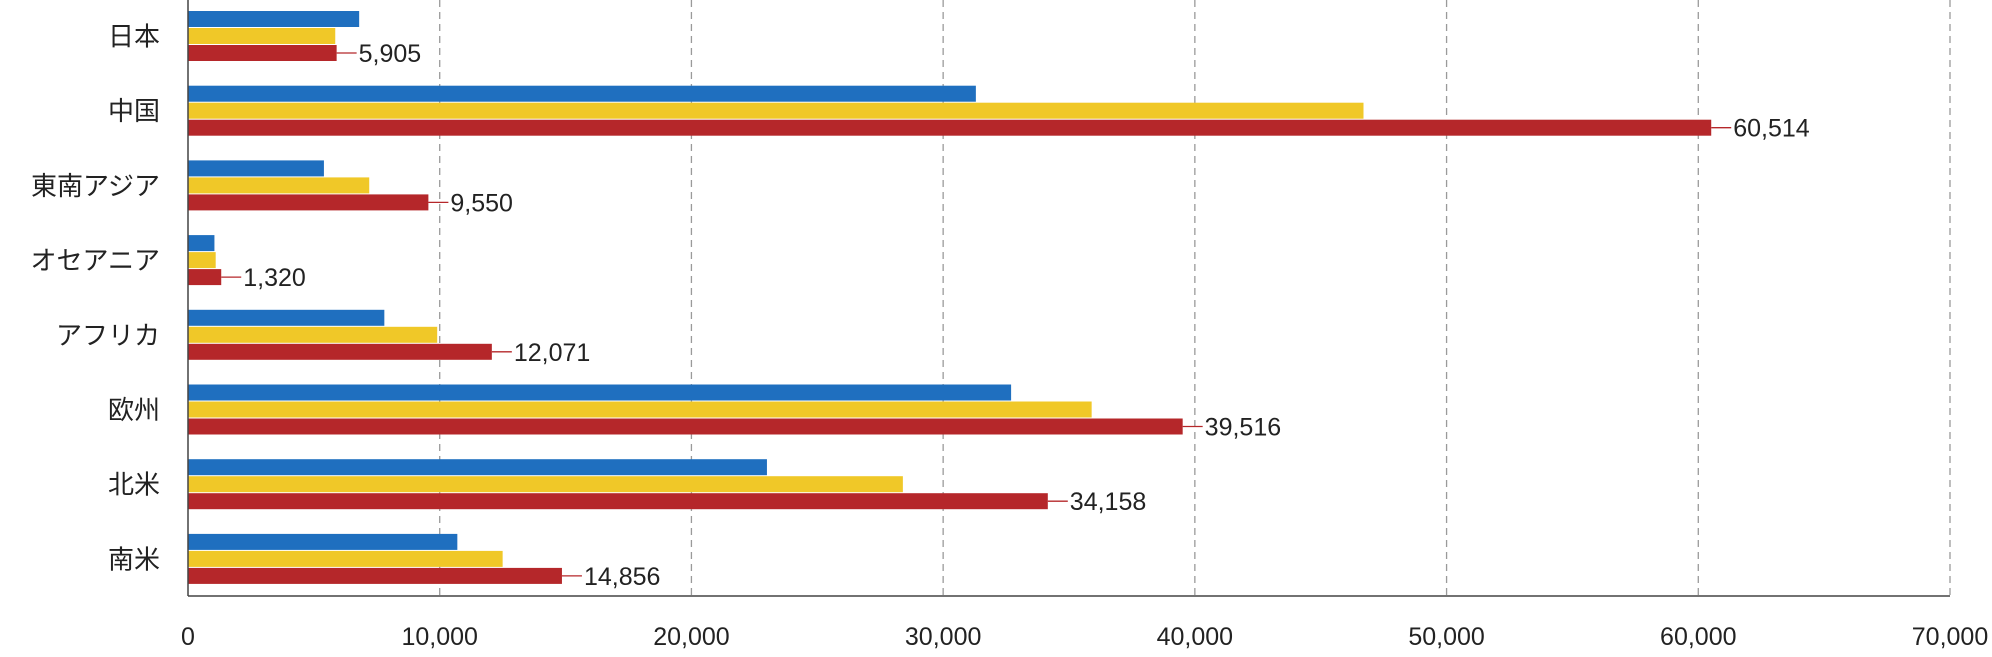 The image size is (1992, 657). What do you see at coordinates (552, 353) in the screenshot?
I see `data-label: 12,071` at bounding box center [552, 353].